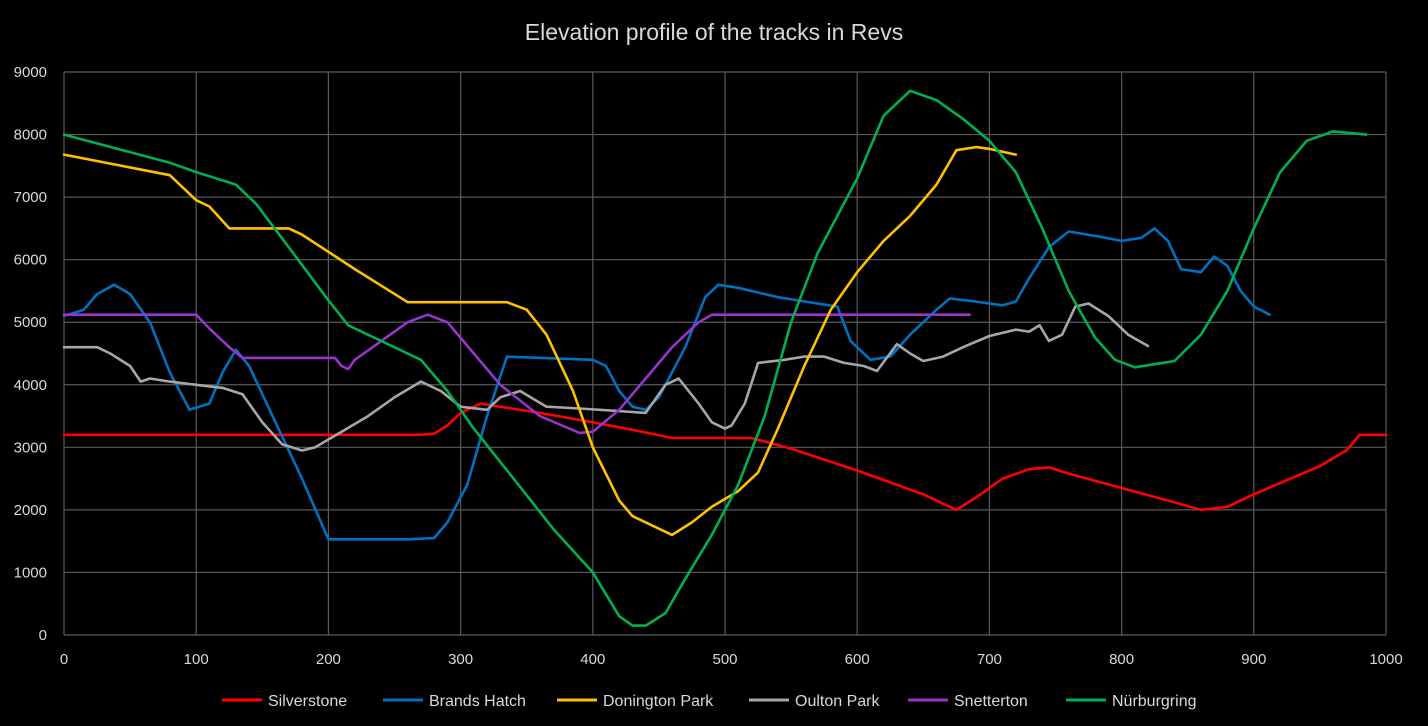 The width and height of the screenshot is (1428, 726). I want to click on x-tick-label: 200, so click(328, 659).